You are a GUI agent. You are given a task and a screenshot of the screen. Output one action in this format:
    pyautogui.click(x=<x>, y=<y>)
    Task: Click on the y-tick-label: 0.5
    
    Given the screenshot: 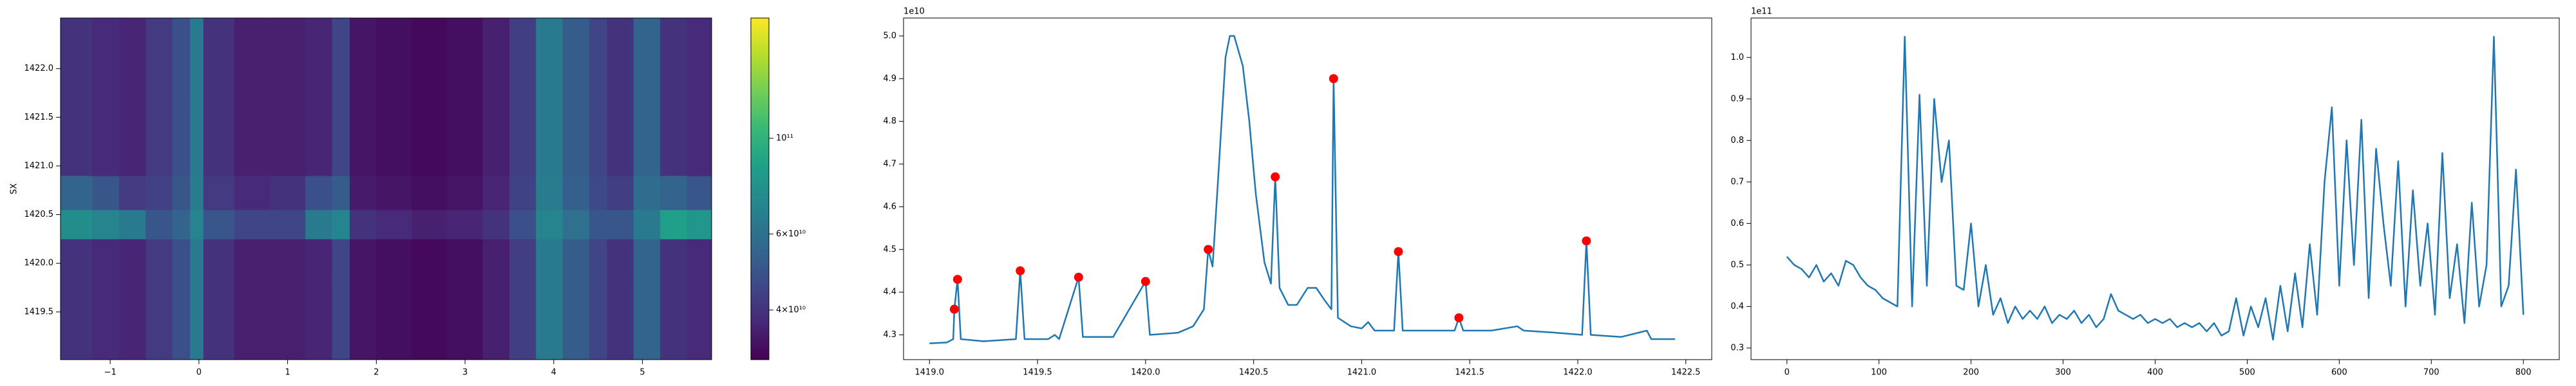 What is the action you would take?
    pyautogui.click(x=1737, y=265)
    